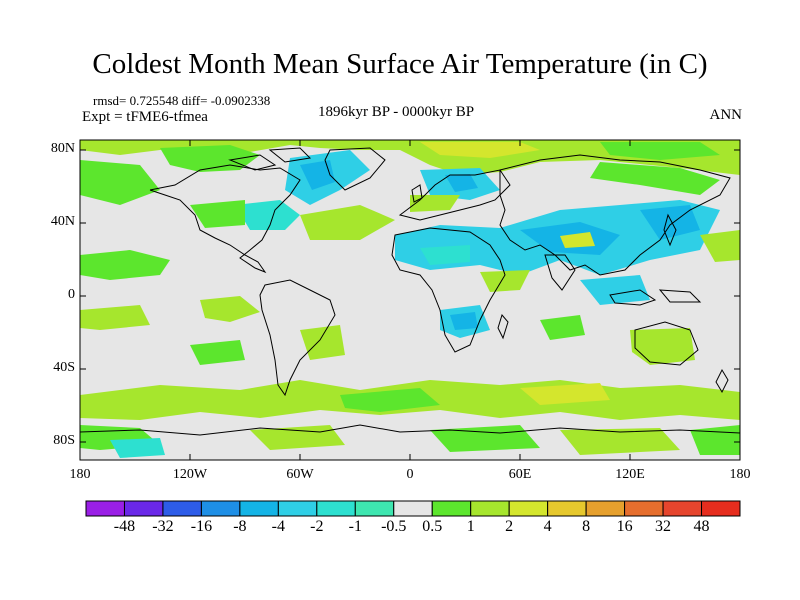 This screenshot has height=600, width=800. I want to click on x-tick-label-60e: 60E, so click(520, 474).